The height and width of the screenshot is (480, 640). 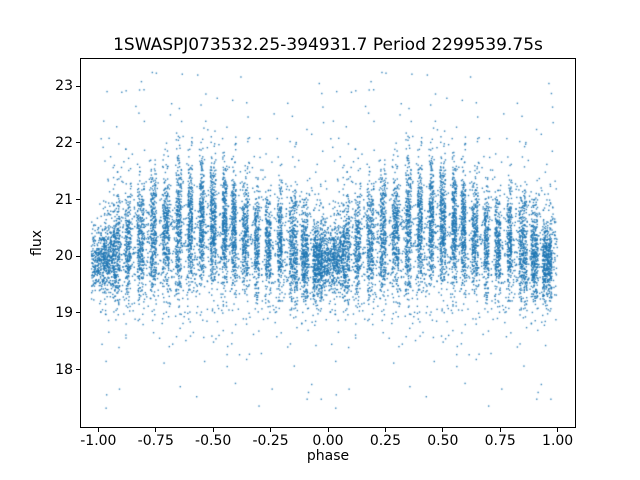 I want to click on x-tick-label: -1.00, so click(x=98, y=441).